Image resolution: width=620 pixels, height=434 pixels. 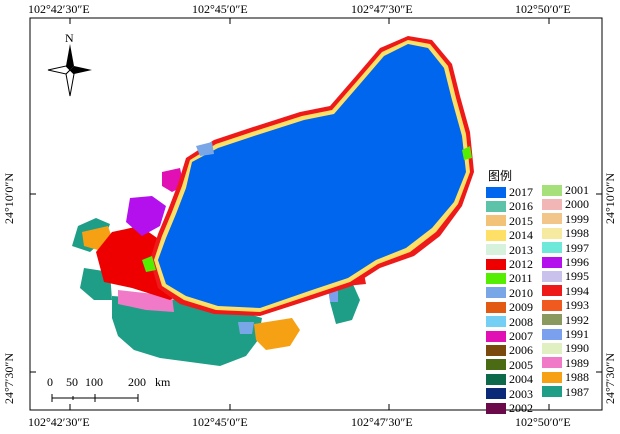 I want to click on legend-label: 1990, so click(x=577, y=348).